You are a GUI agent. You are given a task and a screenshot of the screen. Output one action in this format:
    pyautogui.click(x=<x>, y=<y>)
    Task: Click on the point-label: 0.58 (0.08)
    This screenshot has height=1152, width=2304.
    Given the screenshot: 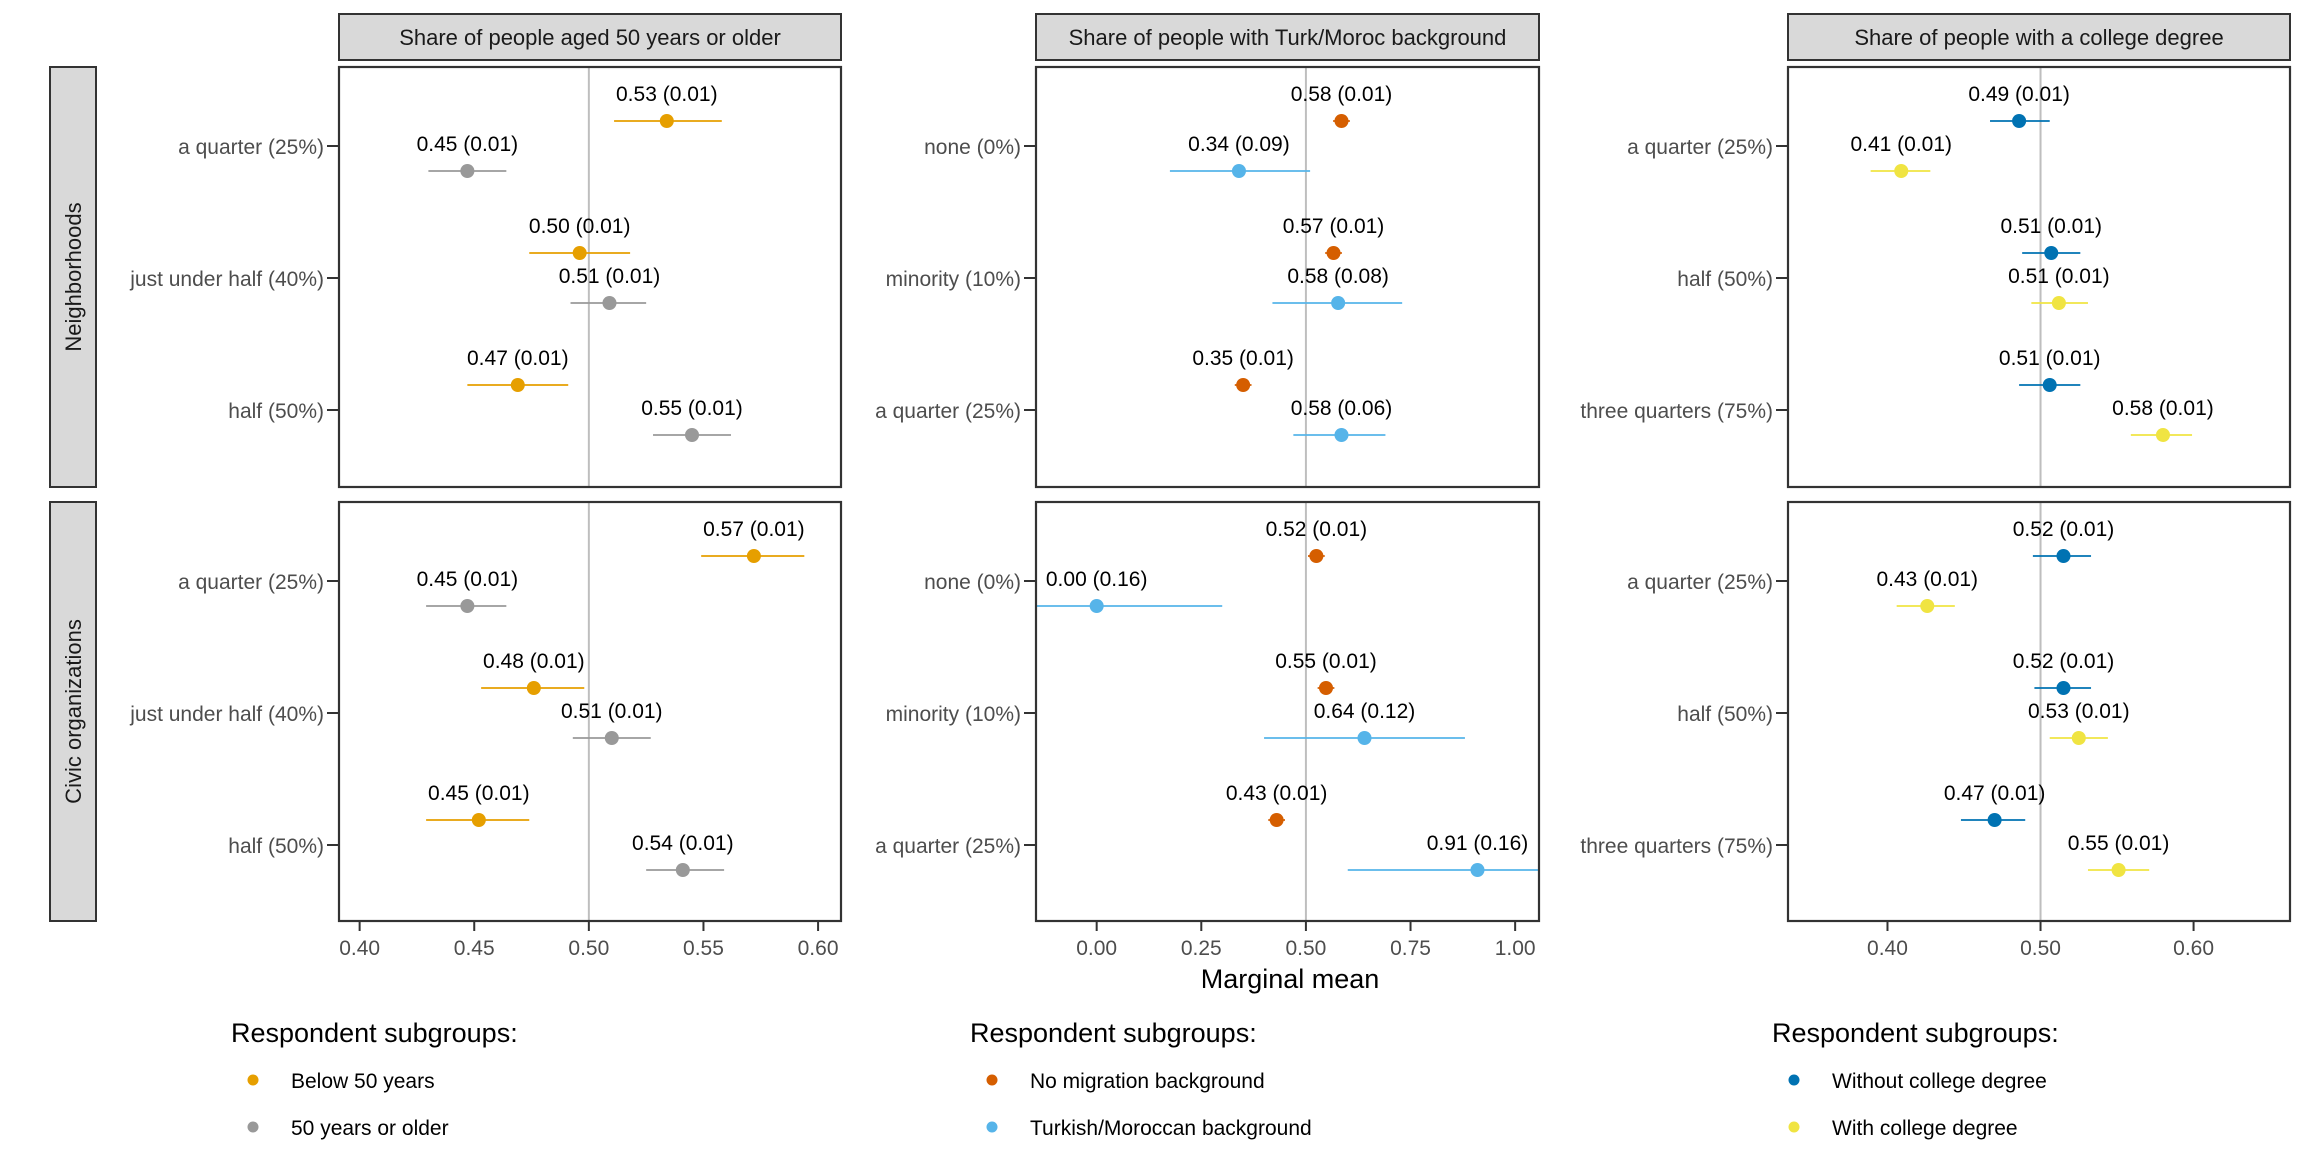 What is the action you would take?
    pyautogui.click(x=1338, y=276)
    